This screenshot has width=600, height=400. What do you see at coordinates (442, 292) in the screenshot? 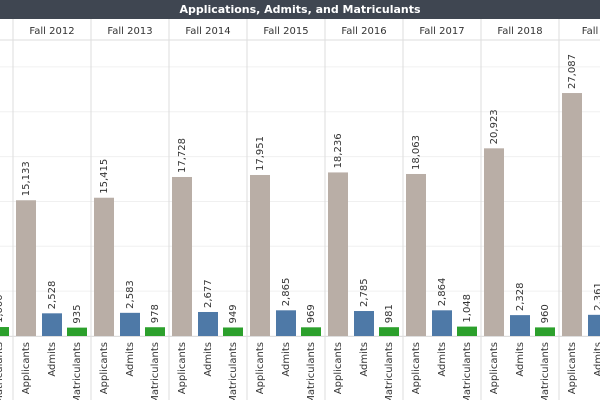
I see `data-label: 2,864` at bounding box center [442, 292].